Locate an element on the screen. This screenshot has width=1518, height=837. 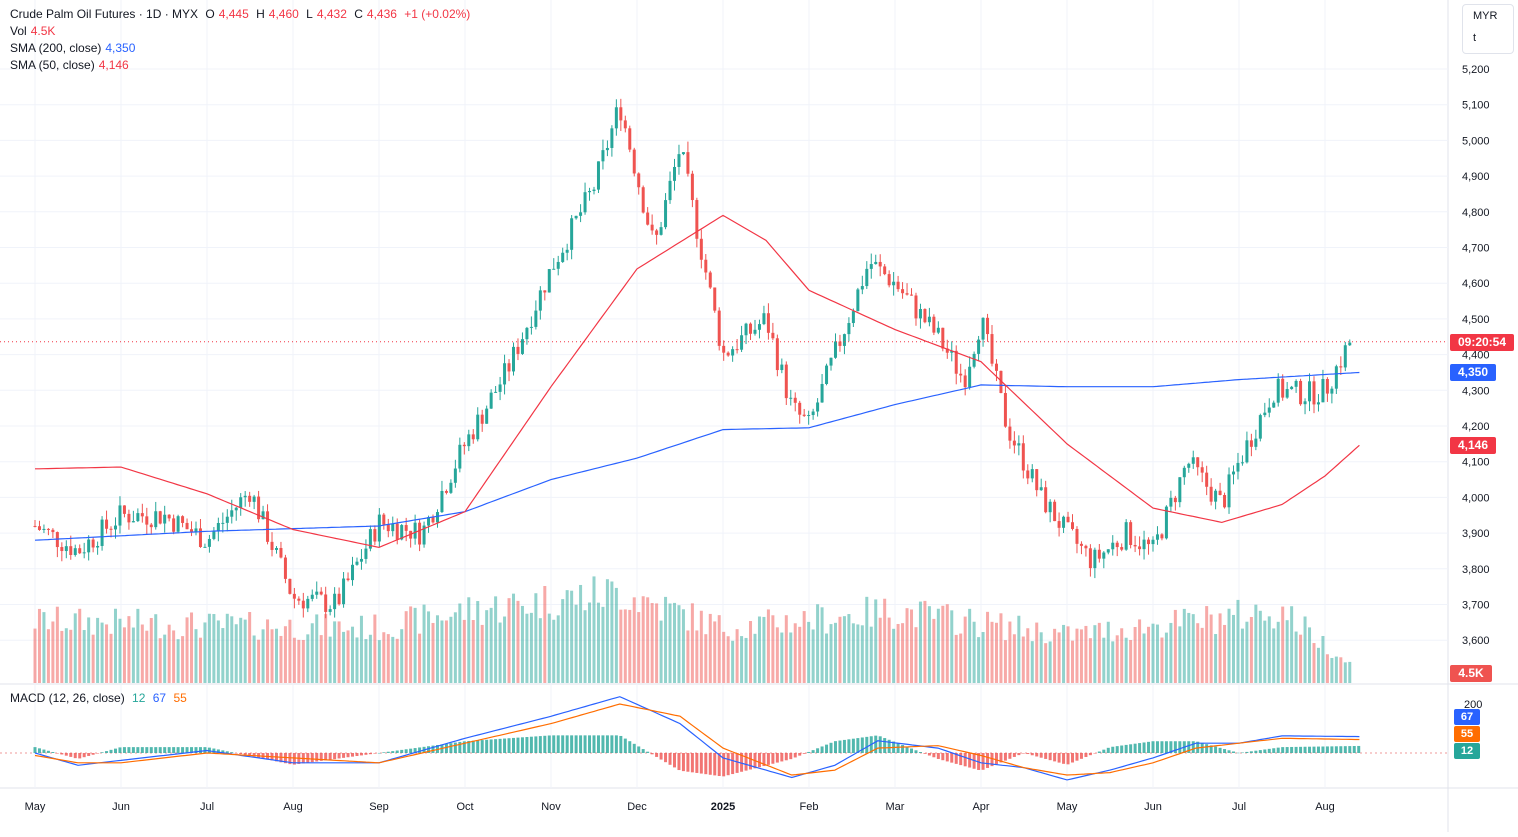
sma50-value: 4,146 is located at coordinates (113, 65).